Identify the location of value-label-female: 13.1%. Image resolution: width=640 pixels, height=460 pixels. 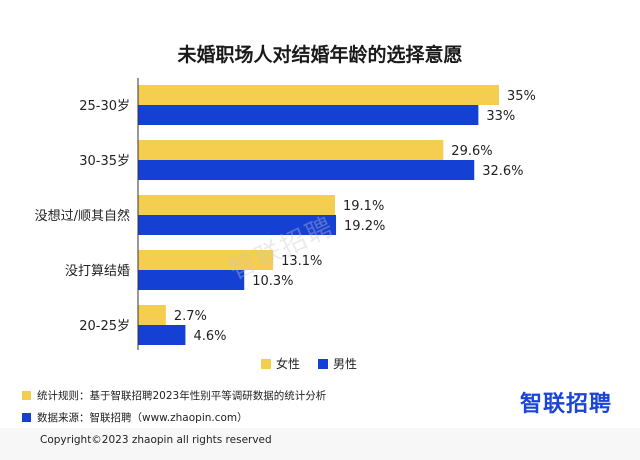
(301, 261).